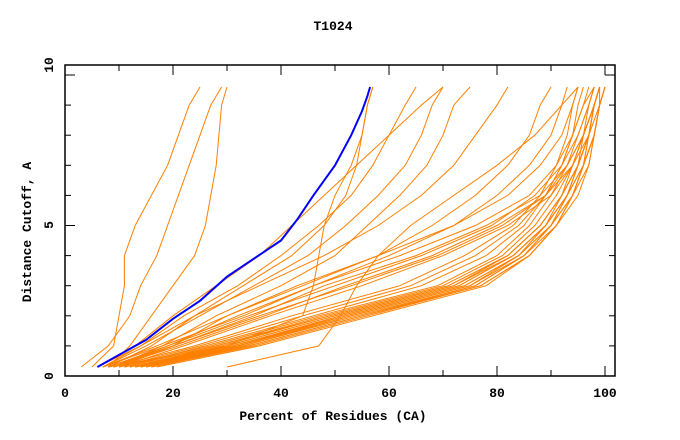 This screenshot has width=680, height=440. I want to click on x-tick-label: 80, so click(497, 393).